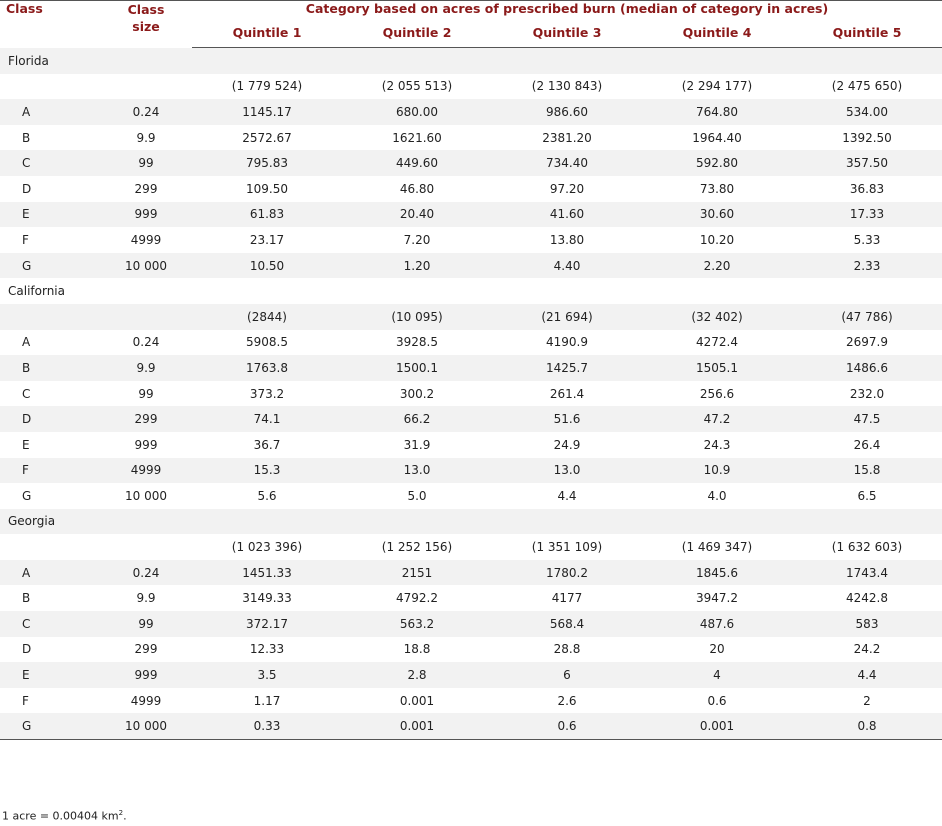 The height and width of the screenshot is (826, 942). I want to click on table-row: C 99 373.2 300.2 261.4 256.6 232.0, so click(471, 394).